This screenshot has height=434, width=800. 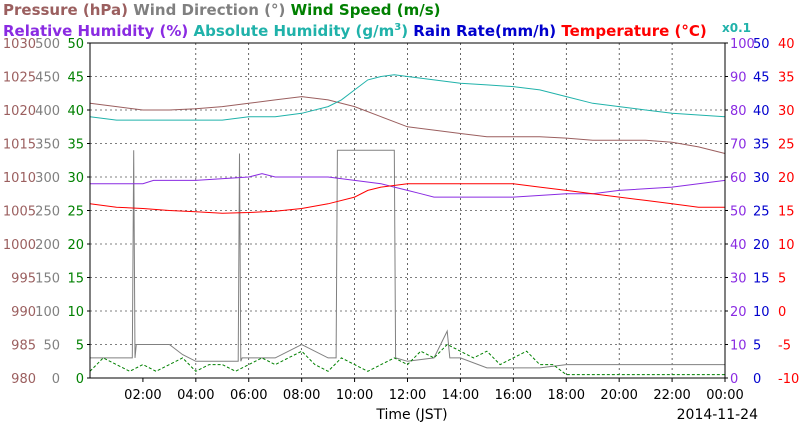 What do you see at coordinates (631, 31) in the screenshot?
I see `legend-entry-temperature-c: Temperature (°C)` at bounding box center [631, 31].